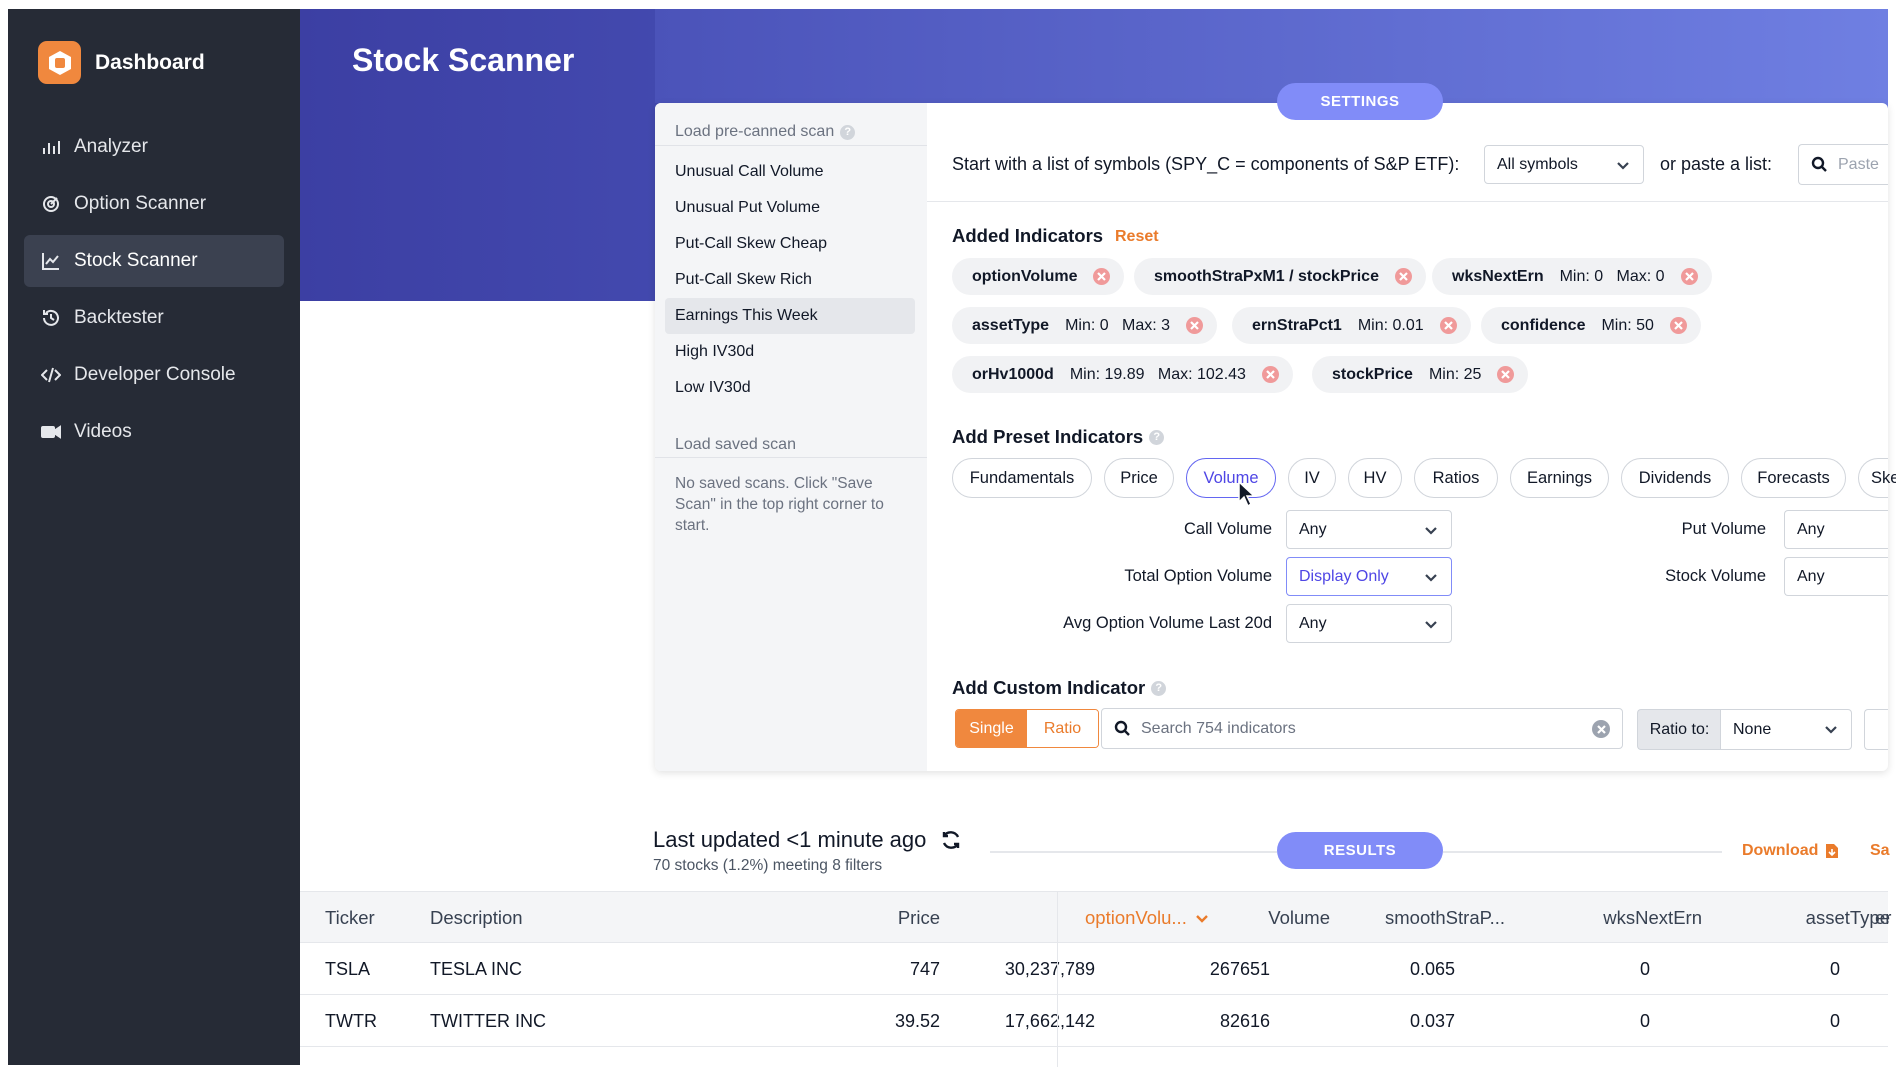 This screenshot has width=1896, height=1072. I want to click on reset-link: Reset, so click(1137, 236).